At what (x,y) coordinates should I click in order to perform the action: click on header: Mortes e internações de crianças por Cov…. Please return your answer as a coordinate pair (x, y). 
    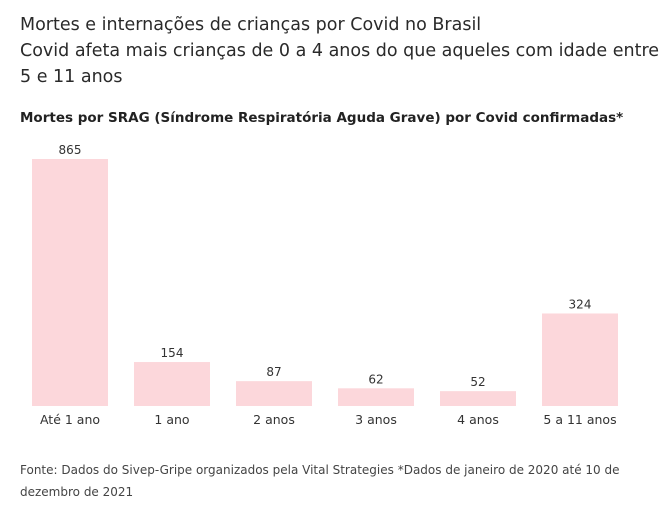
    Looking at the image, I should click on (340, 51).